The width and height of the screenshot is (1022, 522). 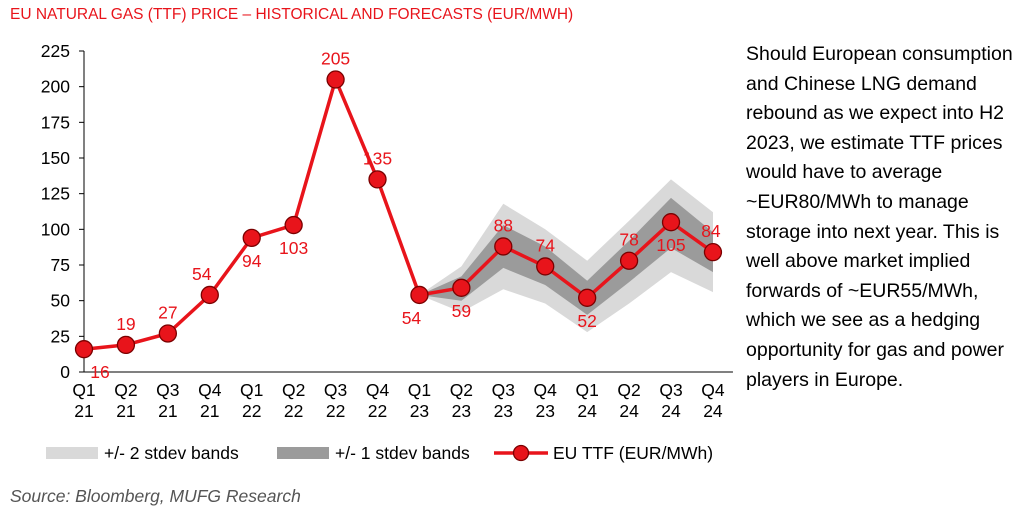 I want to click on data-label: 59, so click(x=461, y=311).